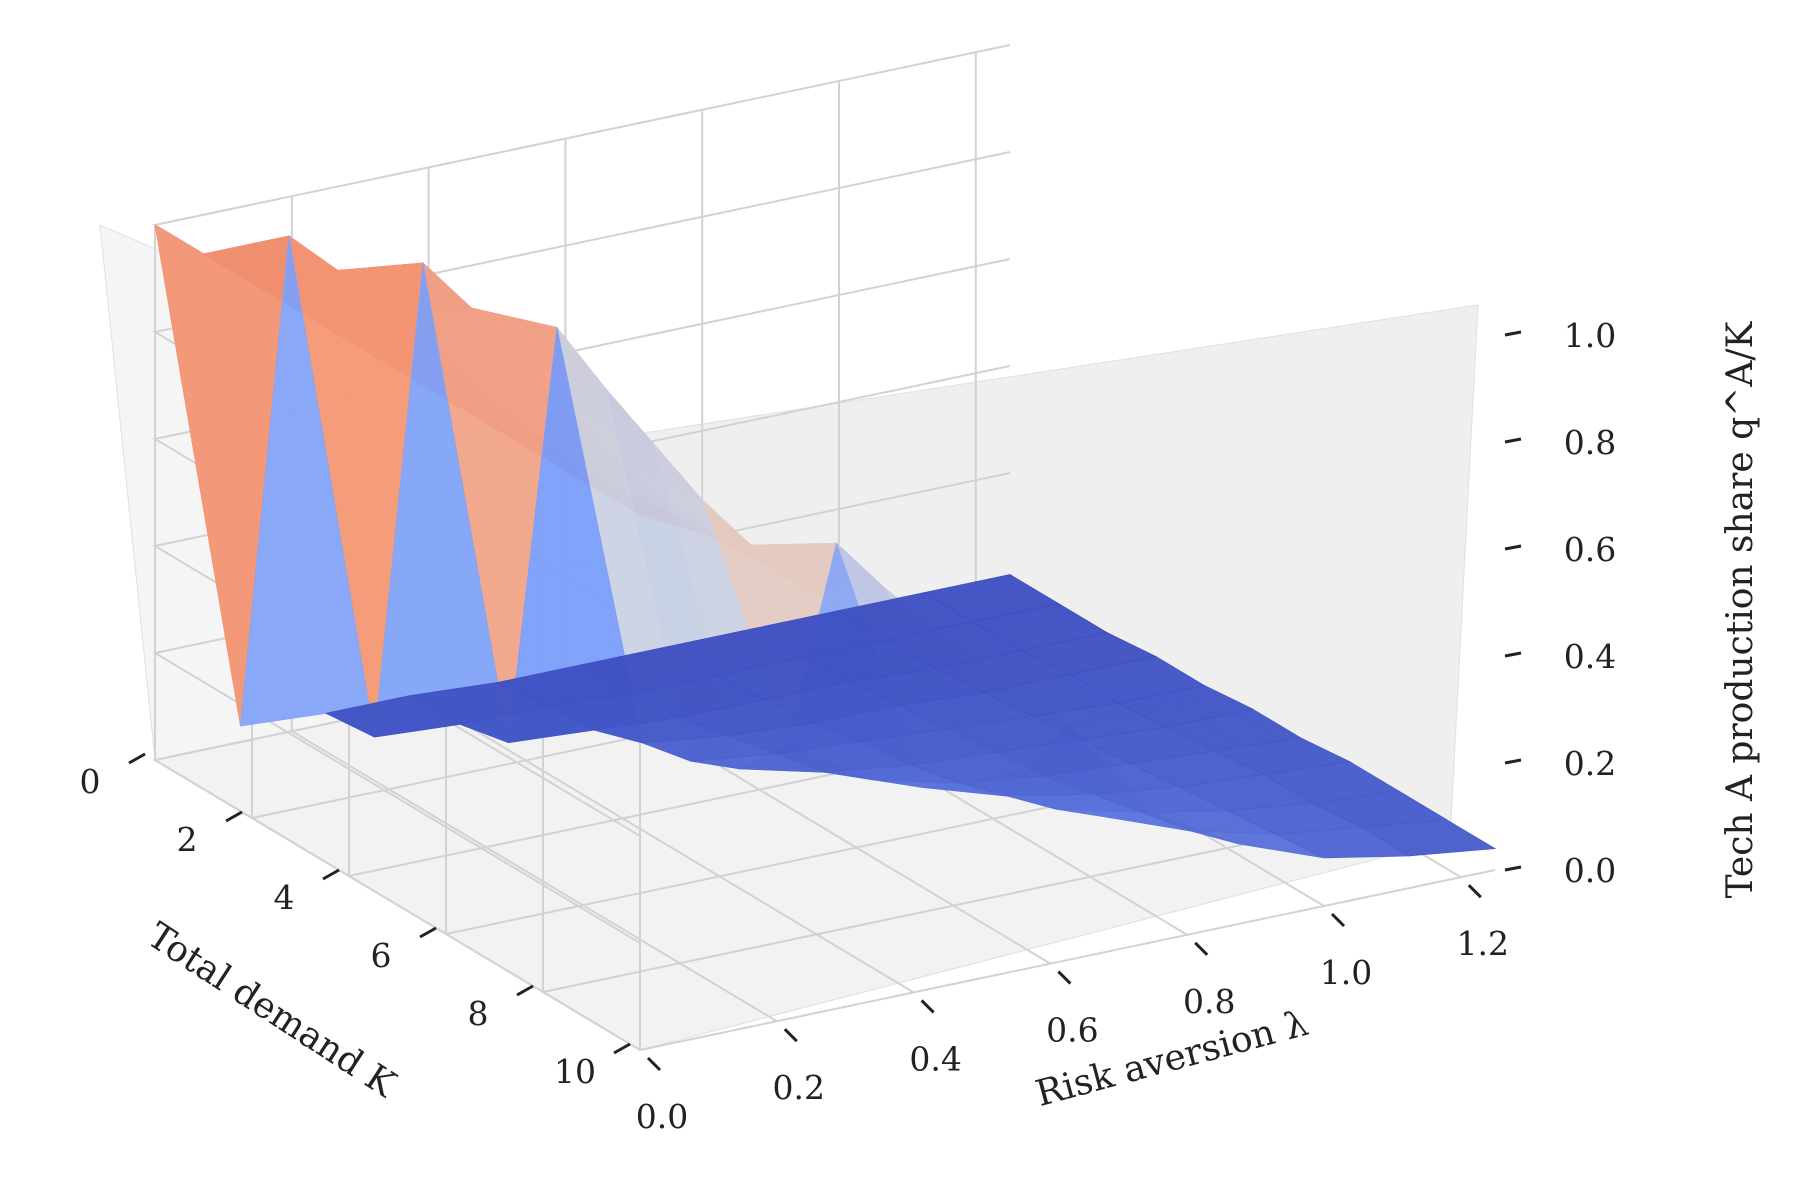  I want to click on x-tick-label: 4, so click(284, 897).